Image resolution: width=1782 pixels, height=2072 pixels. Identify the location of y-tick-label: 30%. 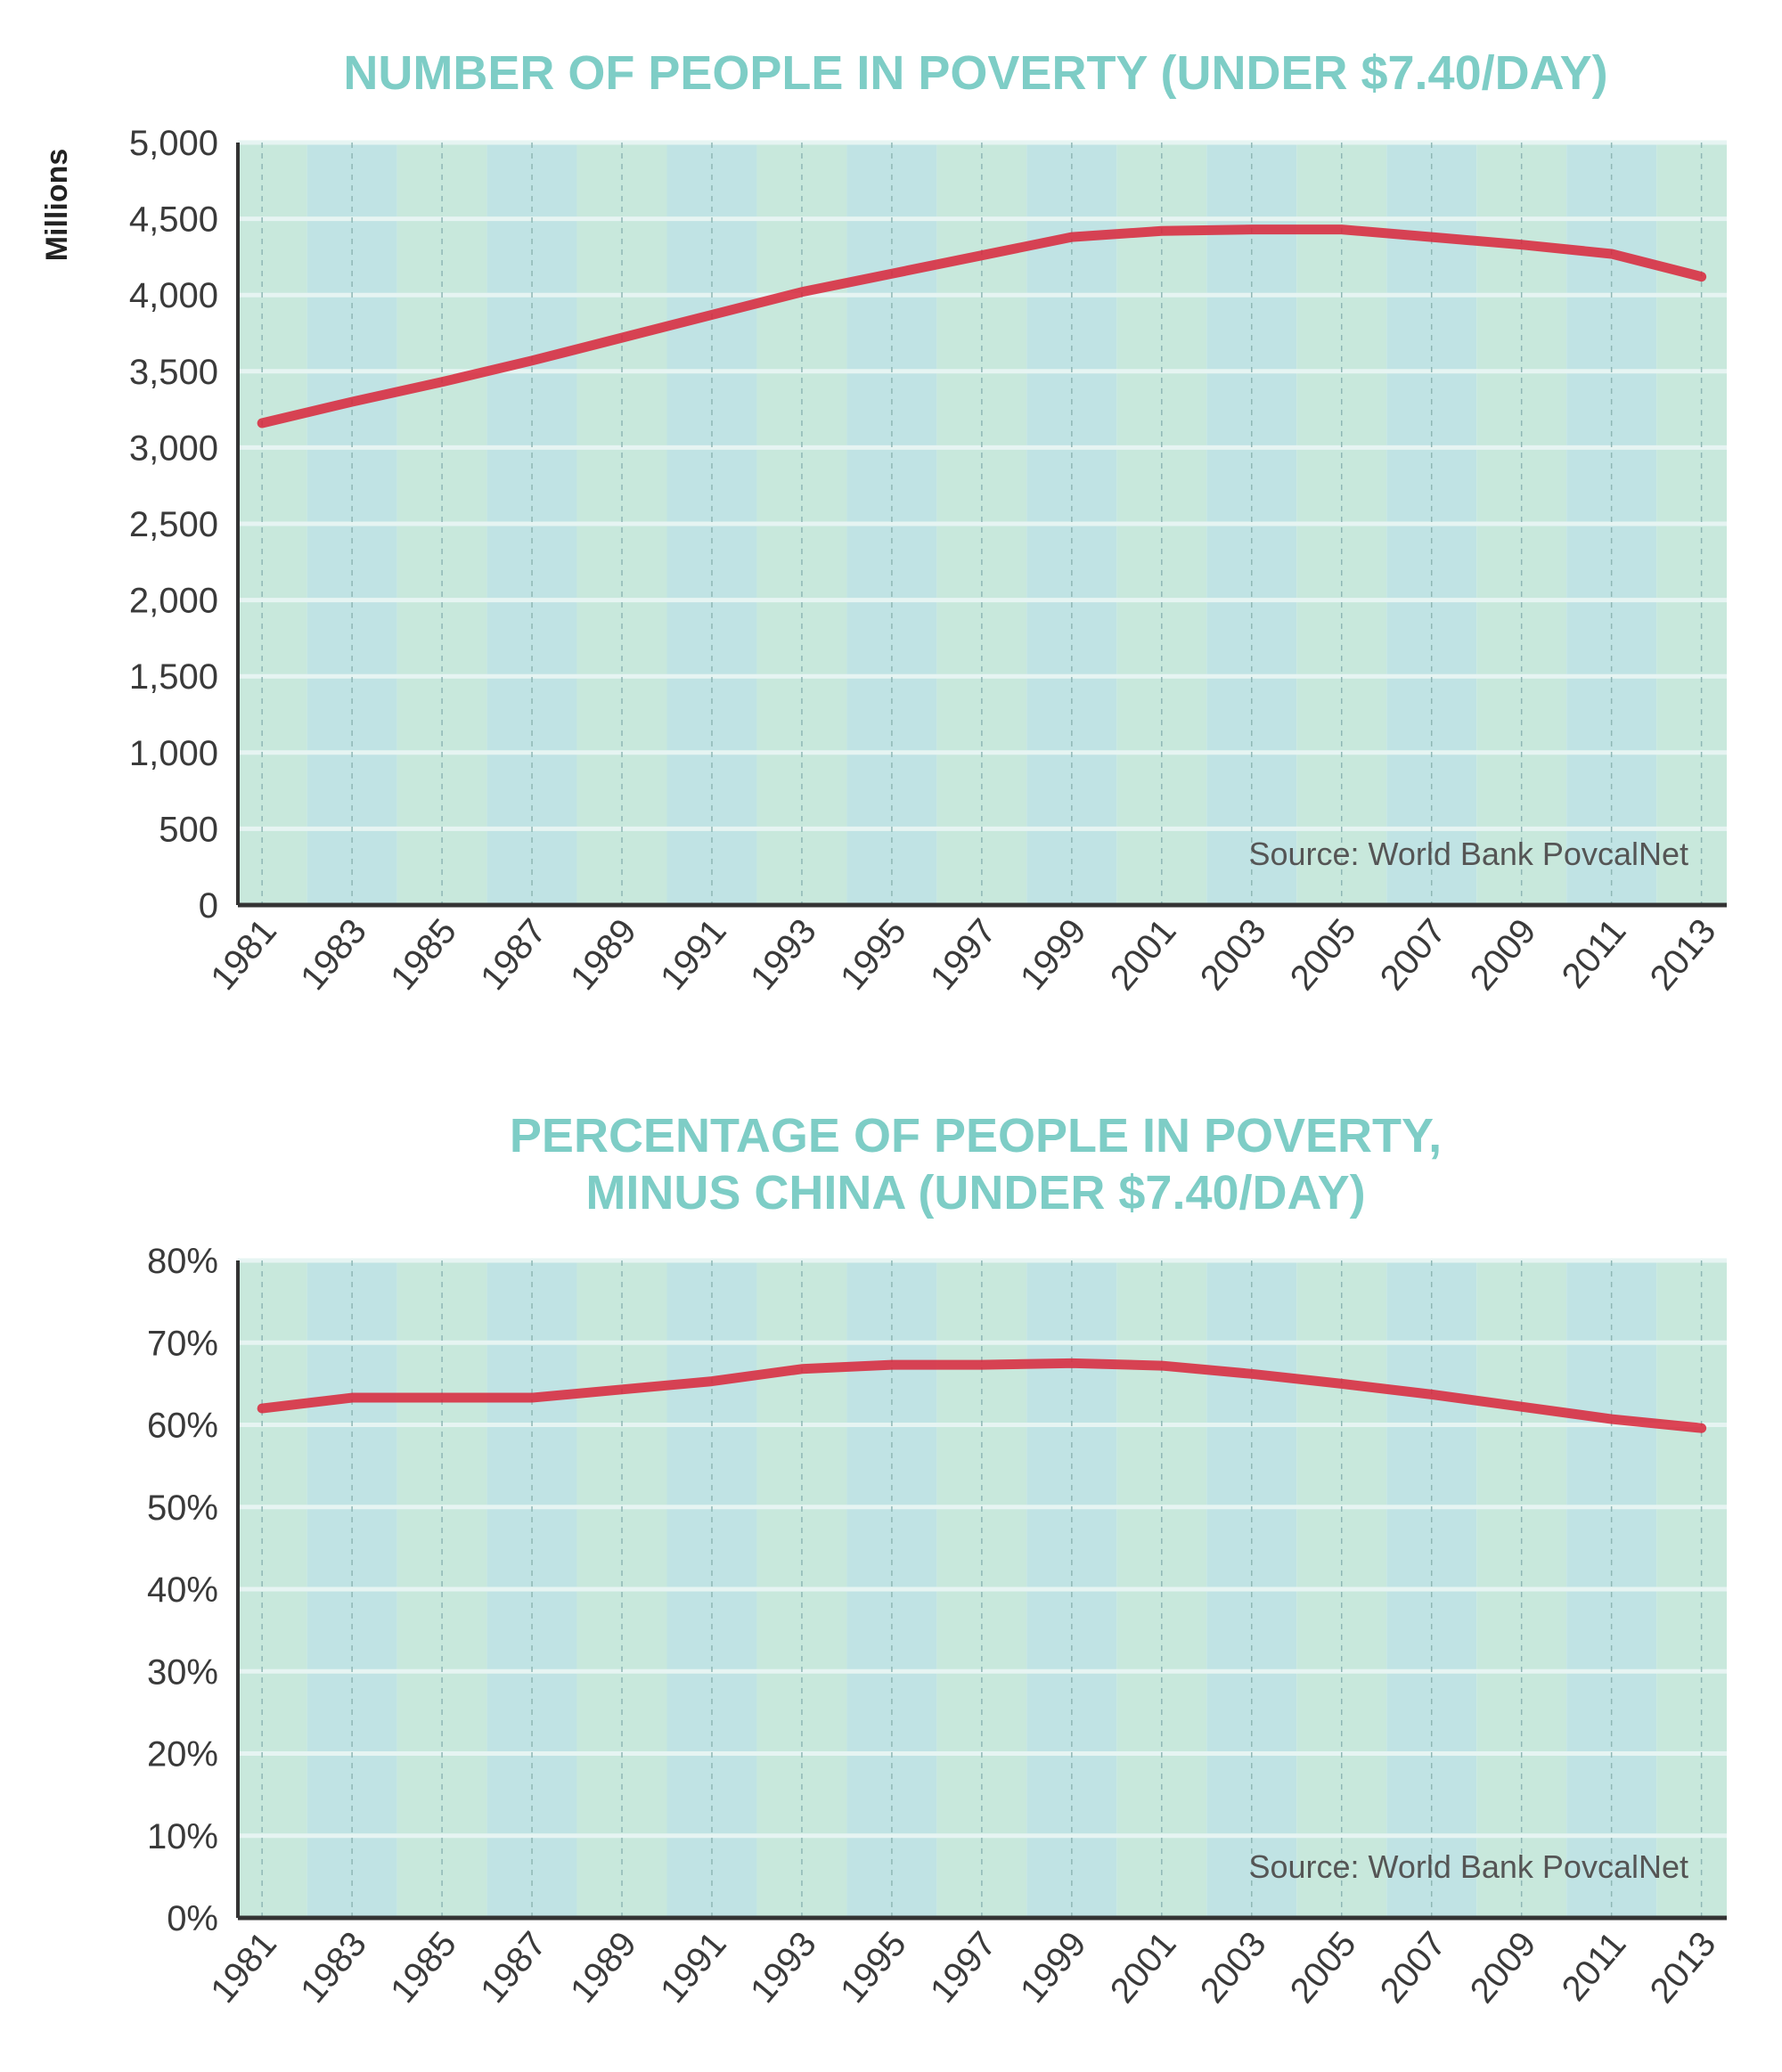
(182, 1672).